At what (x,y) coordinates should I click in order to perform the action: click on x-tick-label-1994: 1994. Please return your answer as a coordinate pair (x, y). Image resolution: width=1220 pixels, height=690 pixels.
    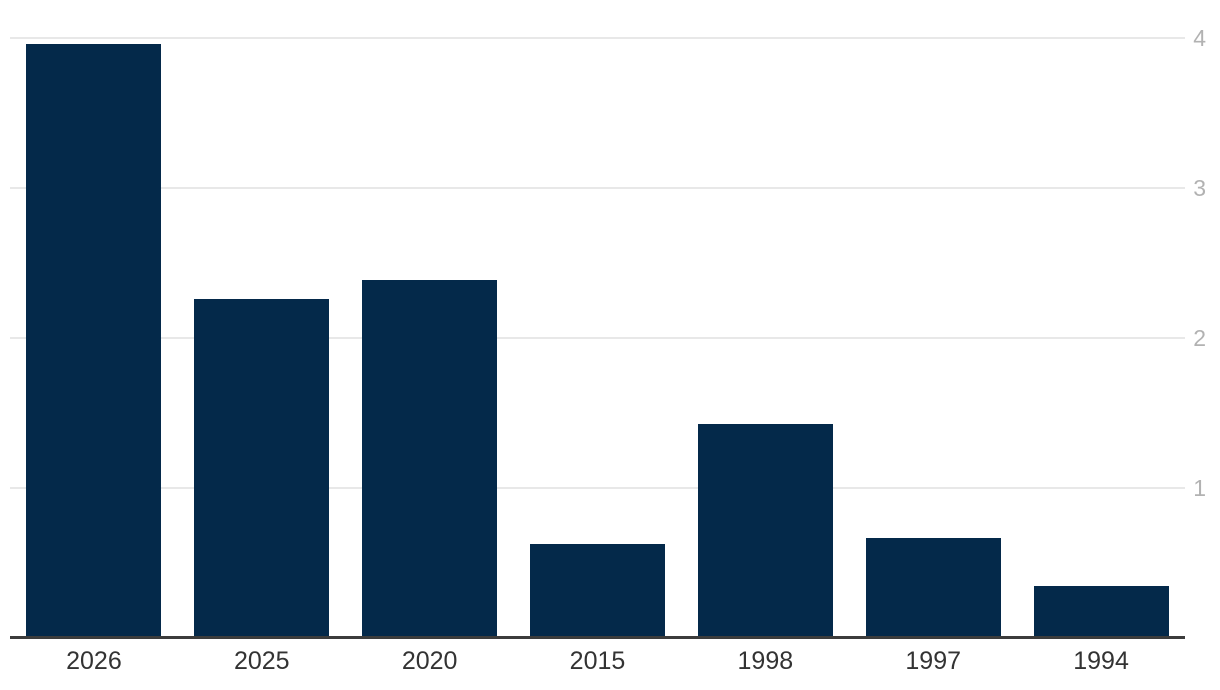
    Looking at the image, I should click on (1101, 661).